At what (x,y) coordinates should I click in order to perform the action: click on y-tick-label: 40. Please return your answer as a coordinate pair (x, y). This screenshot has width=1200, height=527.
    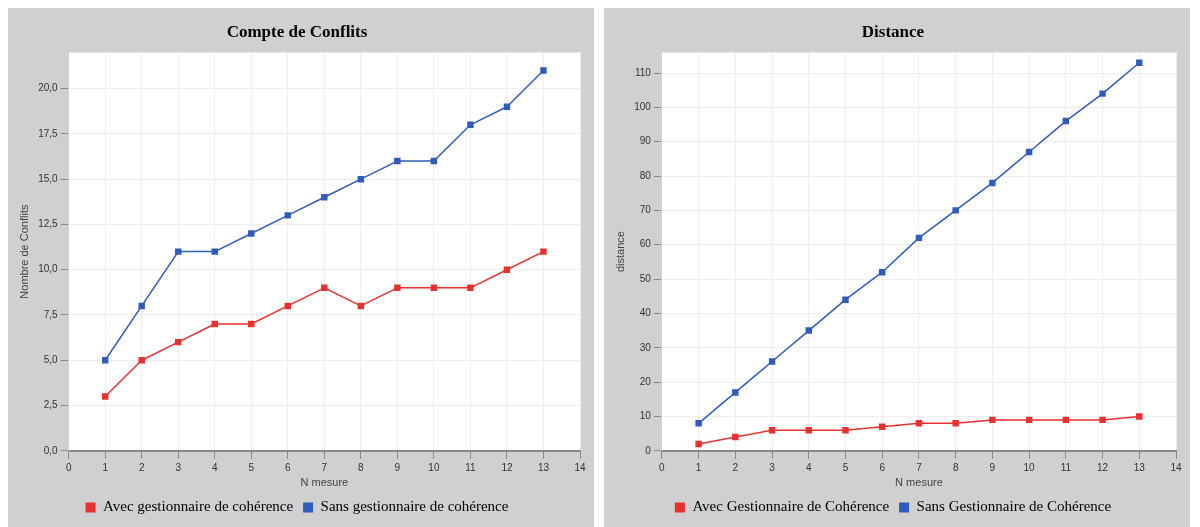
    Looking at the image, I should click on (645, 313).